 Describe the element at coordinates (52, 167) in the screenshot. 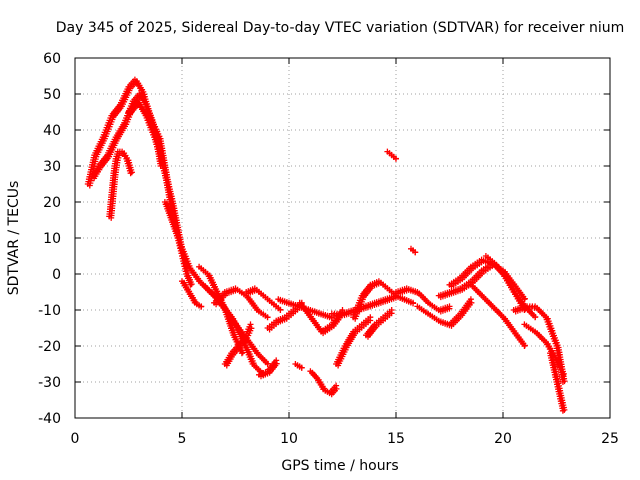

I see `y-tick-label: 30` at that location.